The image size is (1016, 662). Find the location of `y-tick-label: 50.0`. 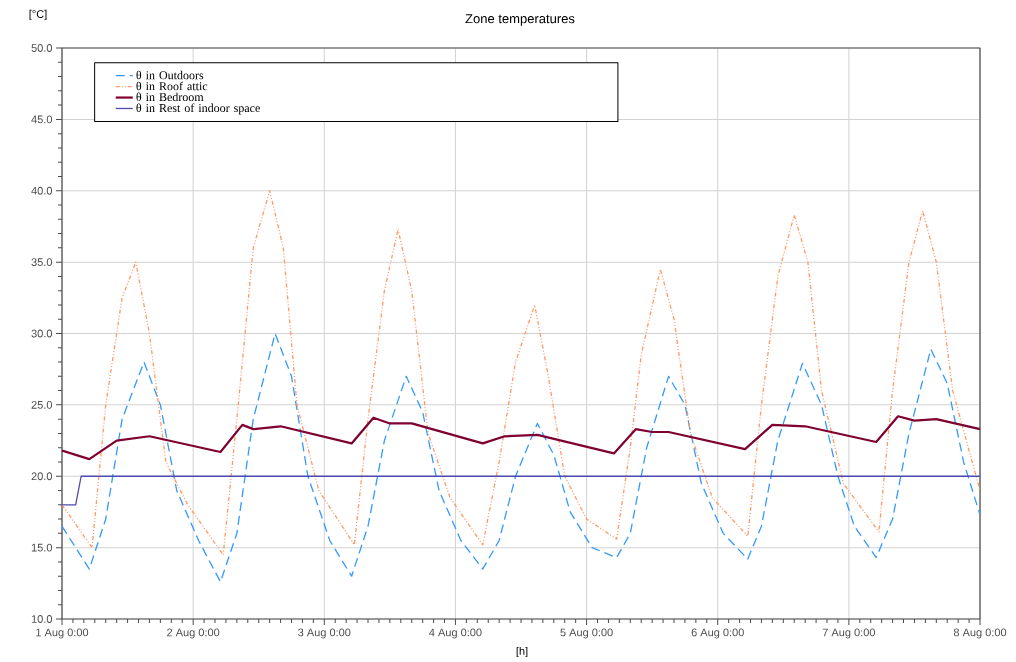

y-tick-label: 50.0 is located at coordinates (42, 48).